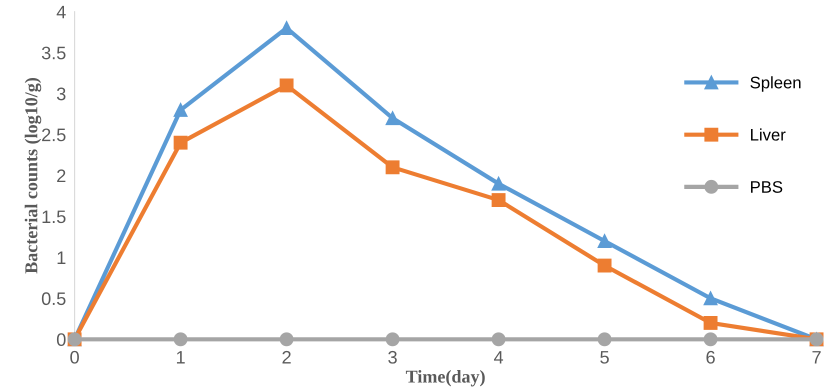 The image size is (829, 390). Describe the element at coordinates (766, 187) in the screenshot. I see `legend-label: PBS` at that location.